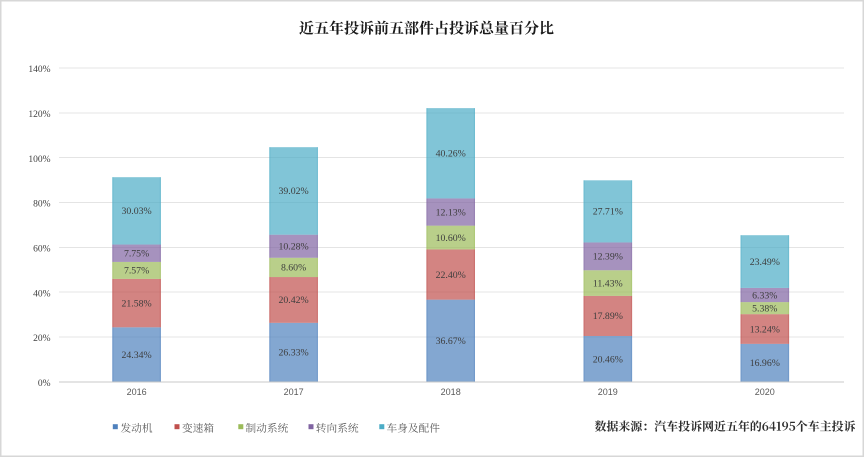 Image resolution: width=864 pixels, height=457 pixels. What do you see at coordinates (39, 115) in the screenshot?
I see `svg-text: 120%` at bounding box center [39, 115].